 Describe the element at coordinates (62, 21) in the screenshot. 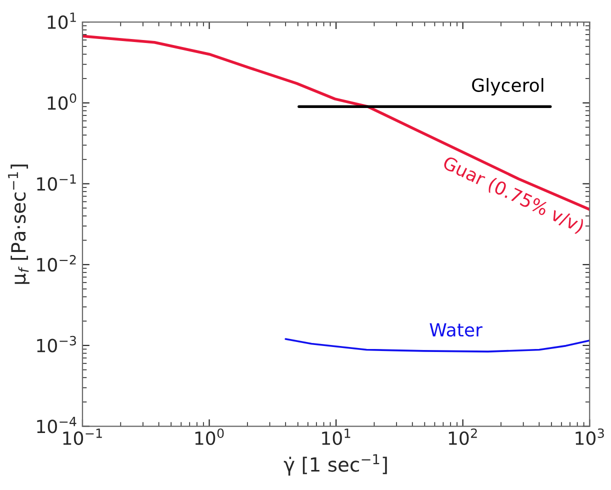

I see `y-tick-label: 10$^{1}$` at that location.